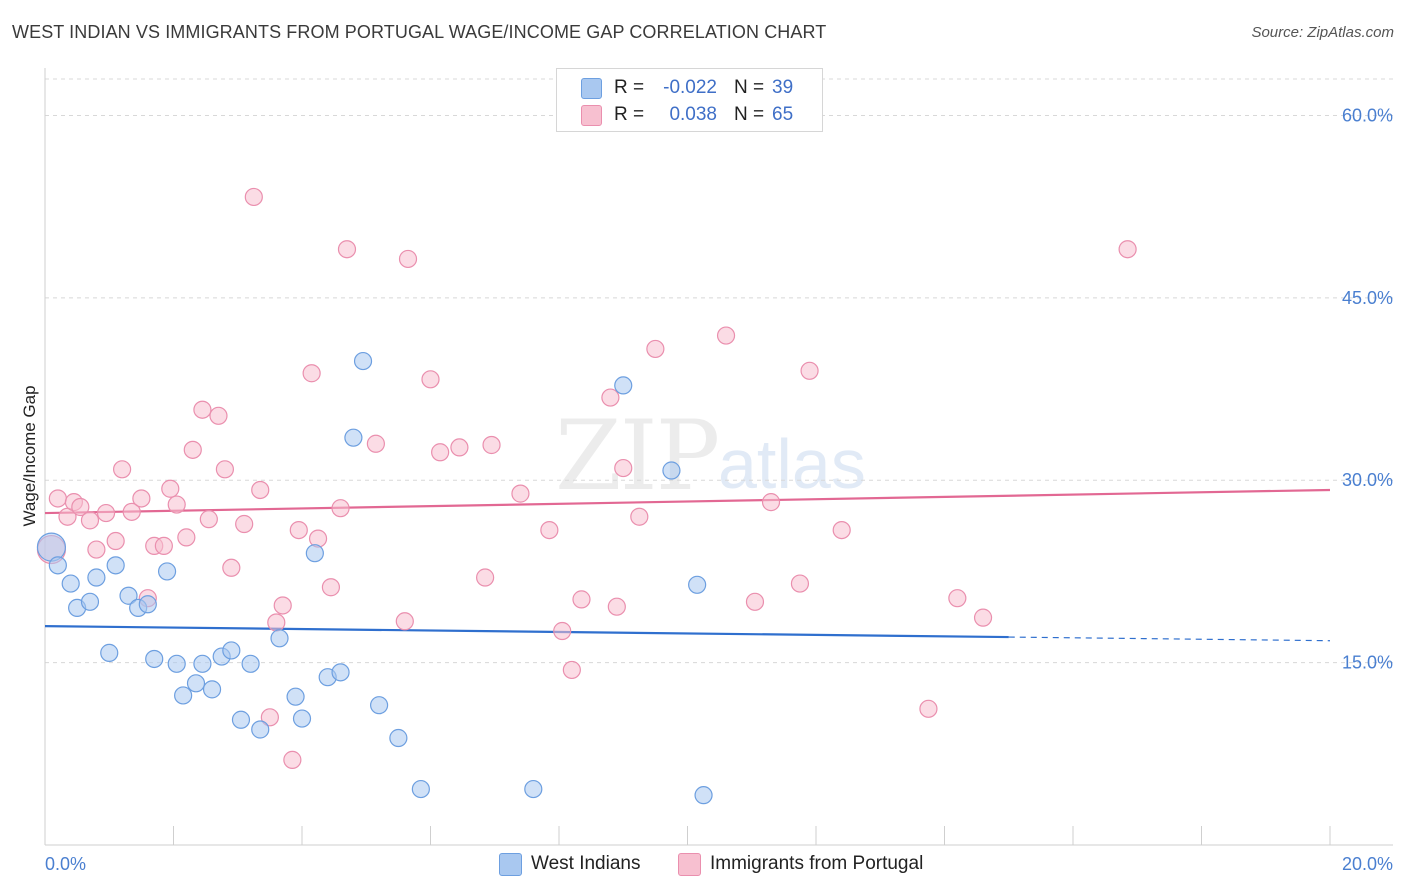 The height and width of the screenshot is (892, 1406). What do you see at coordinates (510, 864) in the screenshot?
I see `bottom-legend-swatch-blue` at bounding box center [510, 864].